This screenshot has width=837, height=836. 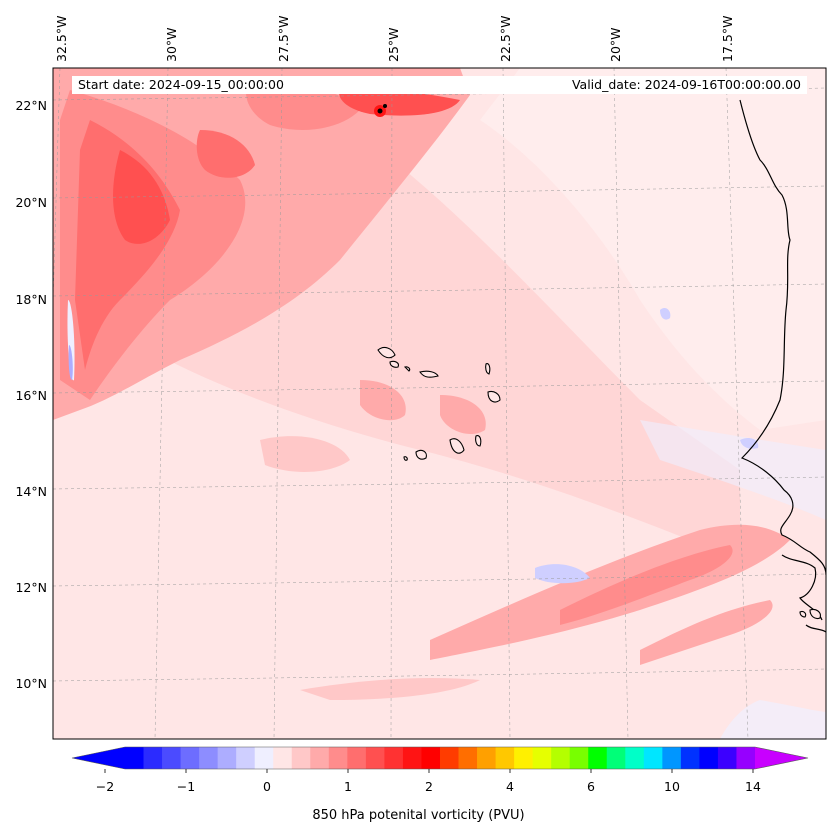 I want to click on colorbar-tick-label: 6, so click(x=591, y=786).